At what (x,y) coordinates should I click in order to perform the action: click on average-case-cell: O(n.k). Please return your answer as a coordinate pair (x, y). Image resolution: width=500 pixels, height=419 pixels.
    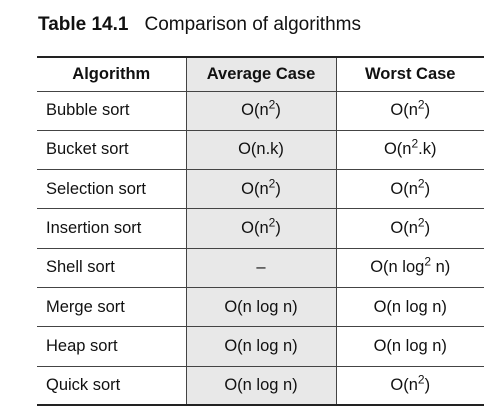
    Looking at the image, I should click on (261, 150).